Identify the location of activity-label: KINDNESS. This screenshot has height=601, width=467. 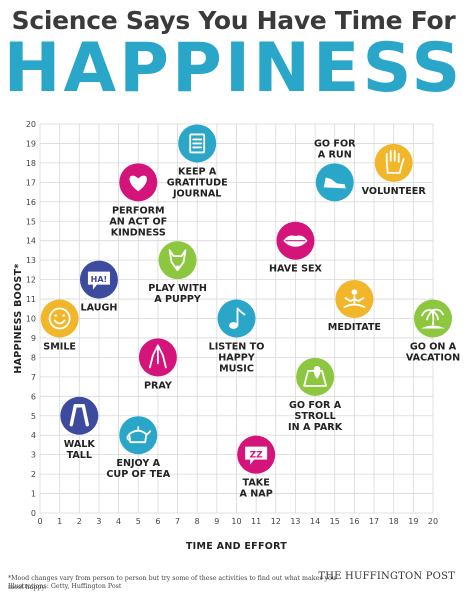
(138, 232).